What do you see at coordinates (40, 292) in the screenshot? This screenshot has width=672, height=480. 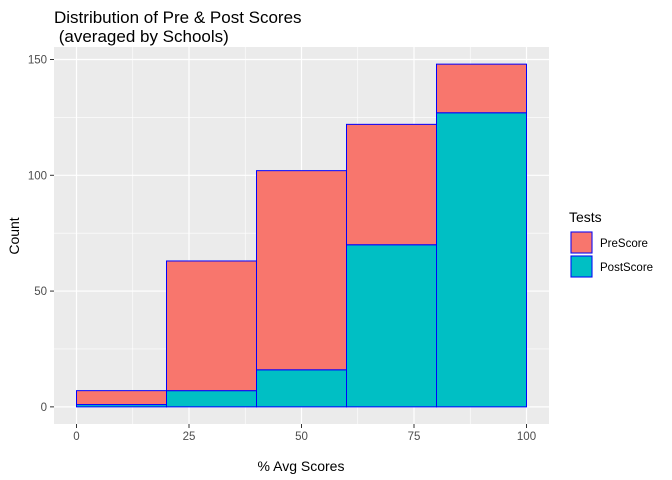 I see `y-tick-label: 50` at bounding box center [40, 292].